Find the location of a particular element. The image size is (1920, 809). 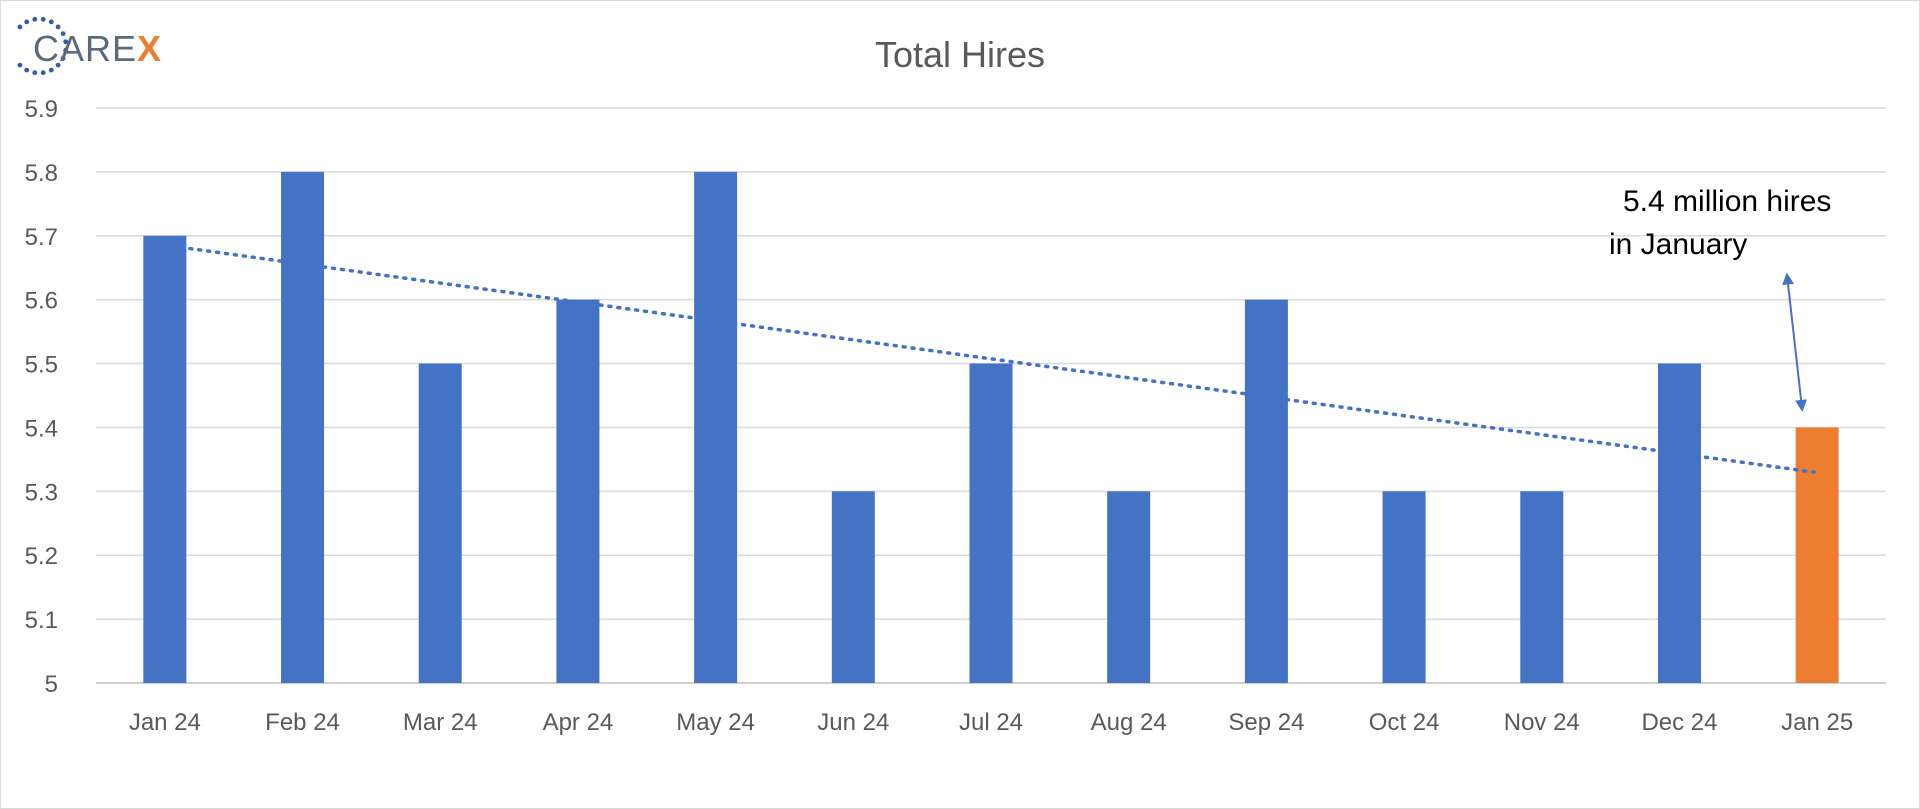

logo-dots-icon is located at coordinates (43, 46).